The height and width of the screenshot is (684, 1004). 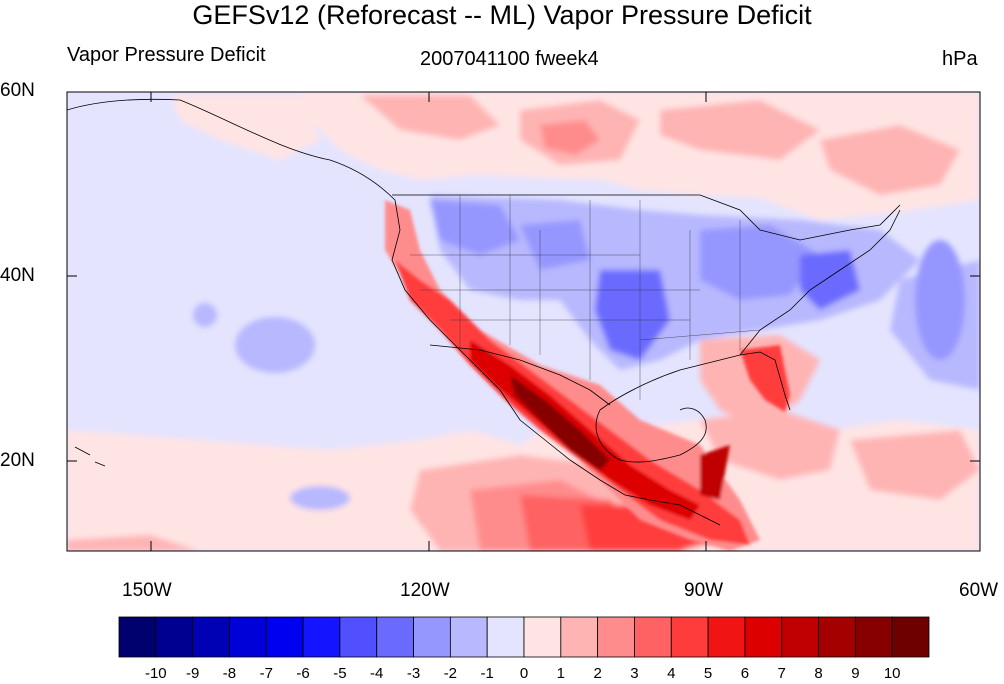 What do you see at coordinates (229, 673) in the screenshot?
I see `colorbar-tick-label: -8` at bounding box center [229, 673].